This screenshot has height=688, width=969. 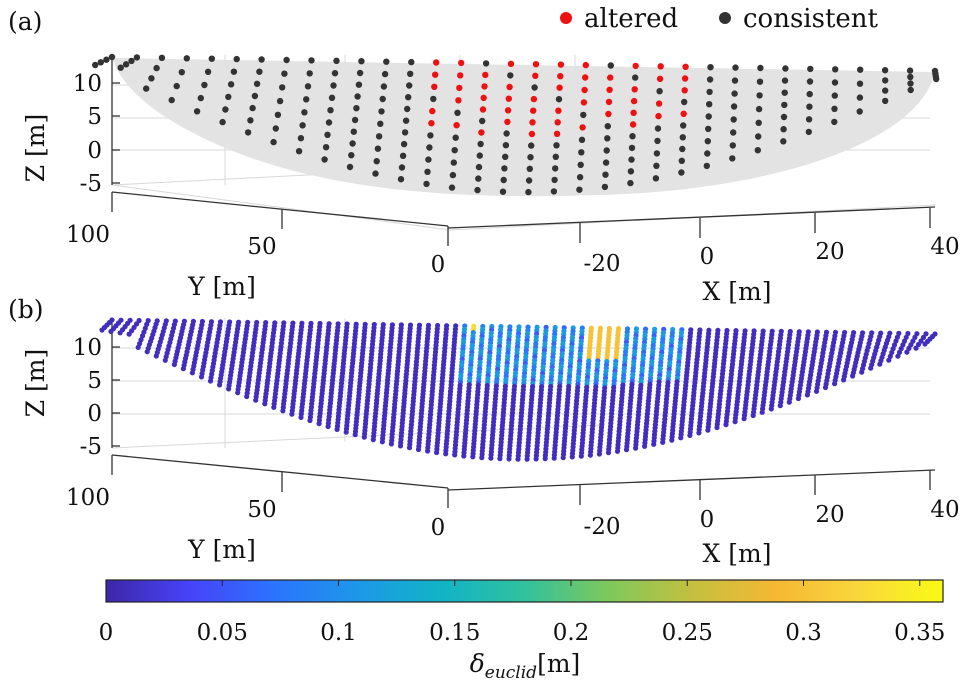 What do you see at coordinates (88, 235) in the screenshot?
I see `panel-a-ytick: 100` at bounding box center [88, 235].